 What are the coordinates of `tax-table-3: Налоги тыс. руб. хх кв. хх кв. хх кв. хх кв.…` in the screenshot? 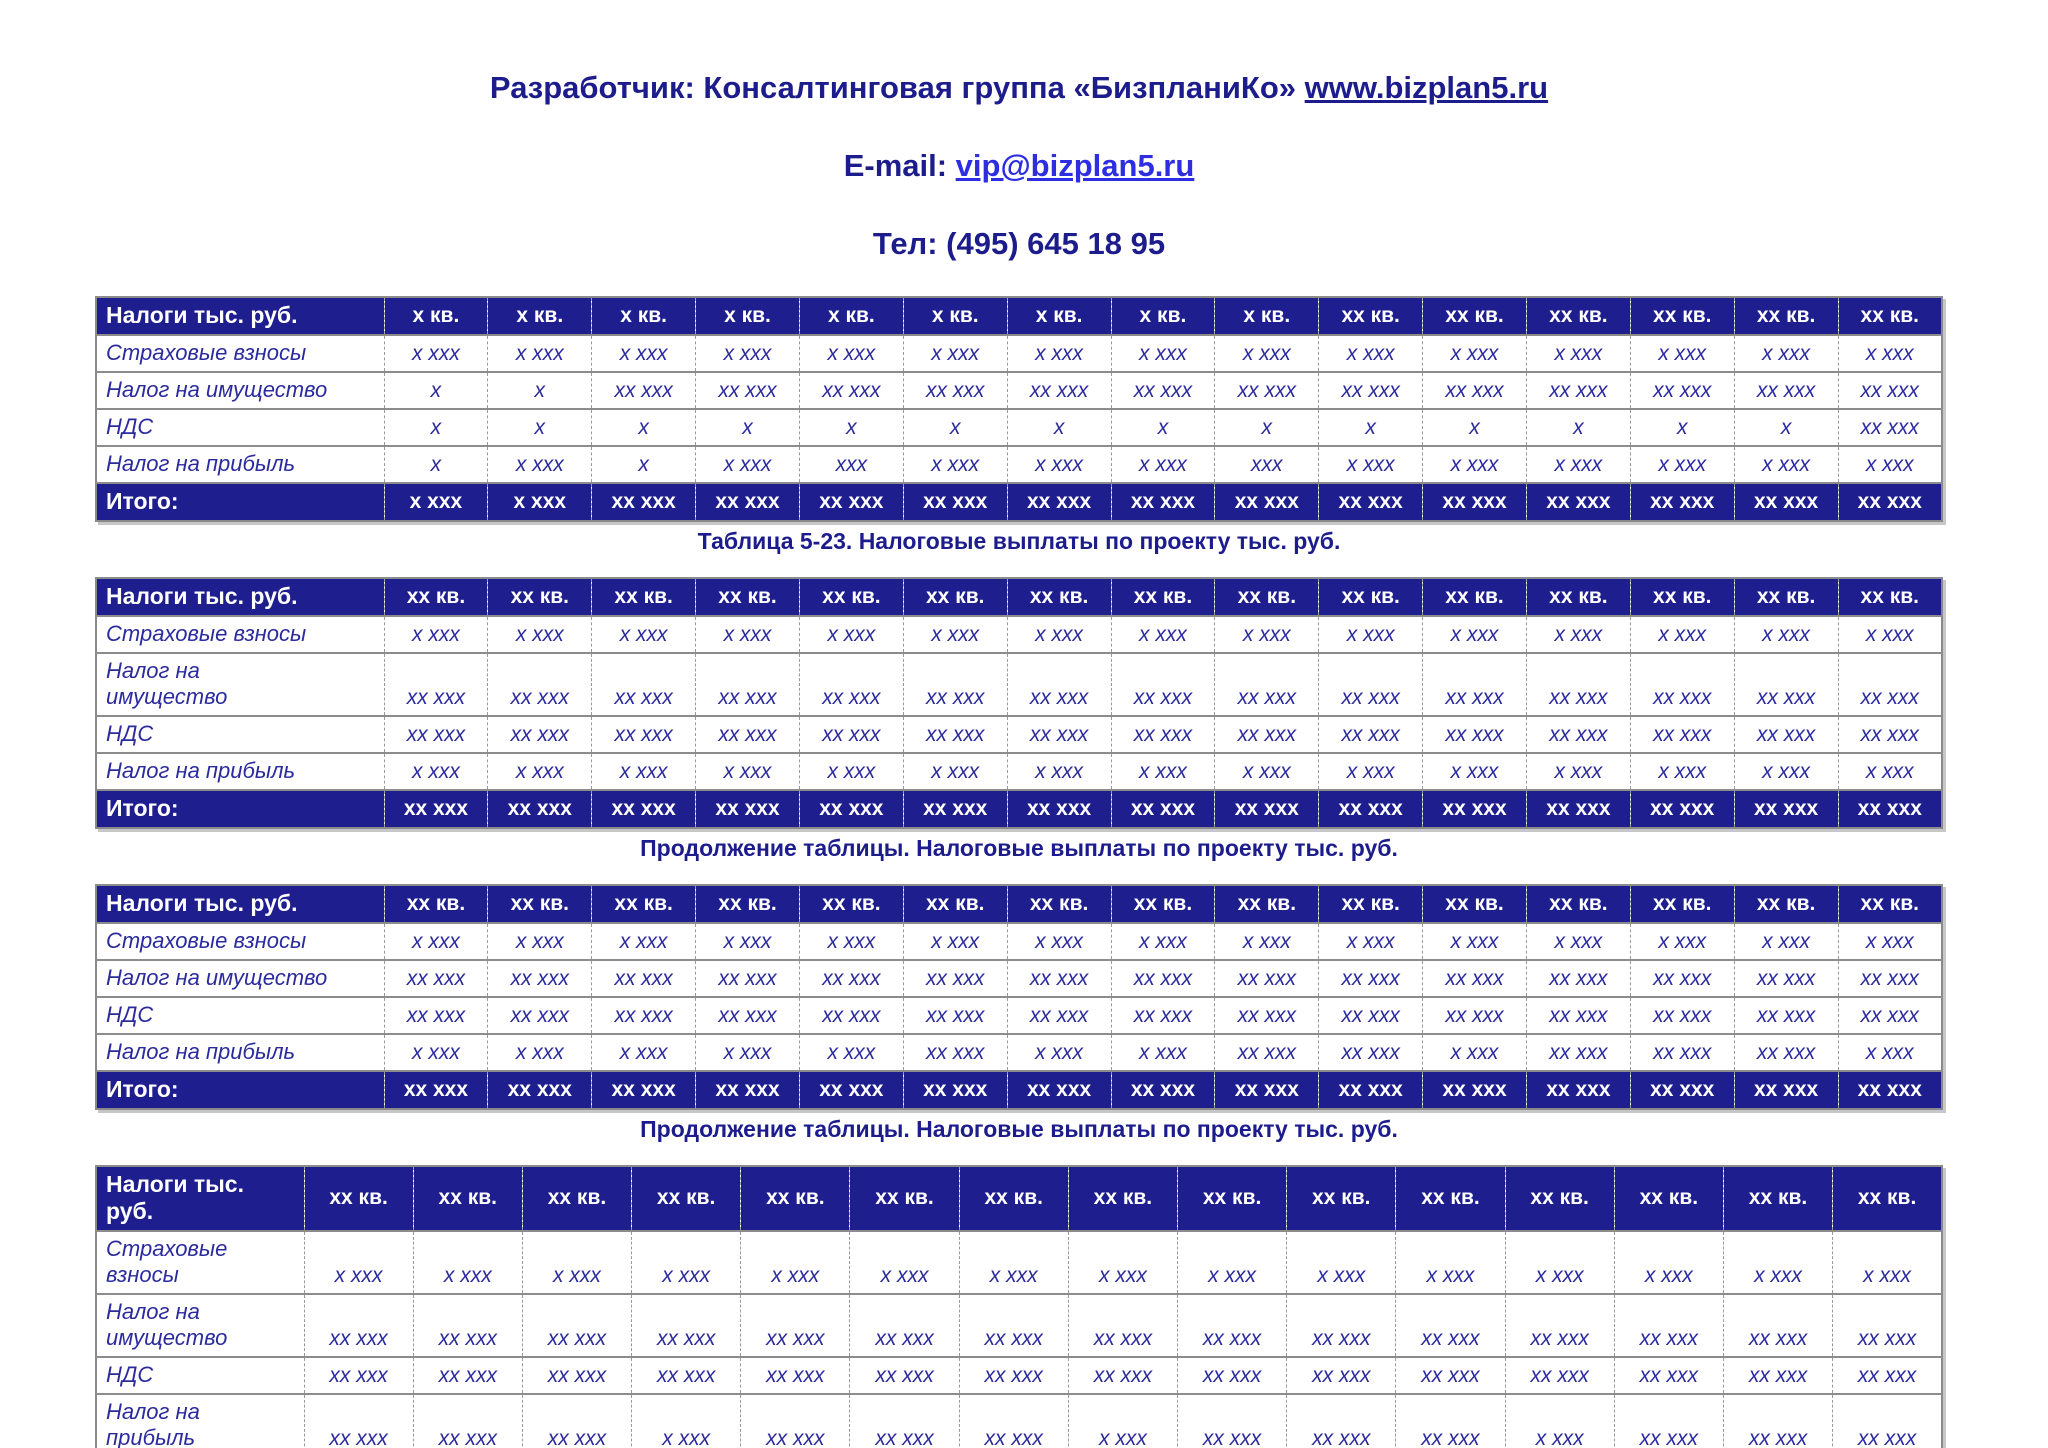 It's located at (1019, 997).